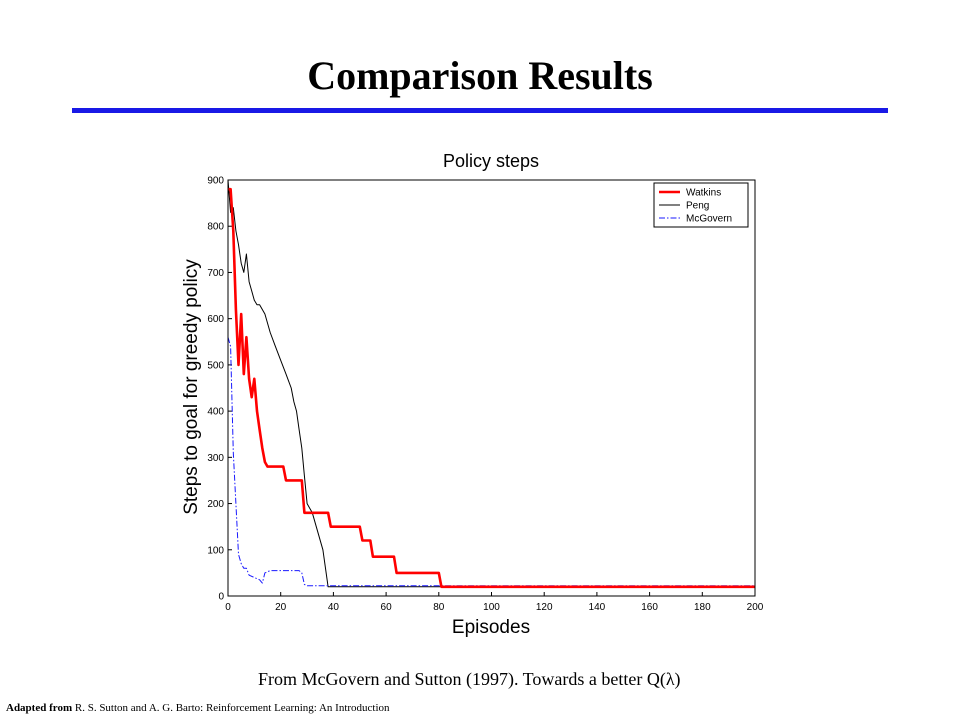  What do you see at coordinates (221, 597) in the screenshot?
I see `y-tick-label: 0` at bounding box center [221, 597].